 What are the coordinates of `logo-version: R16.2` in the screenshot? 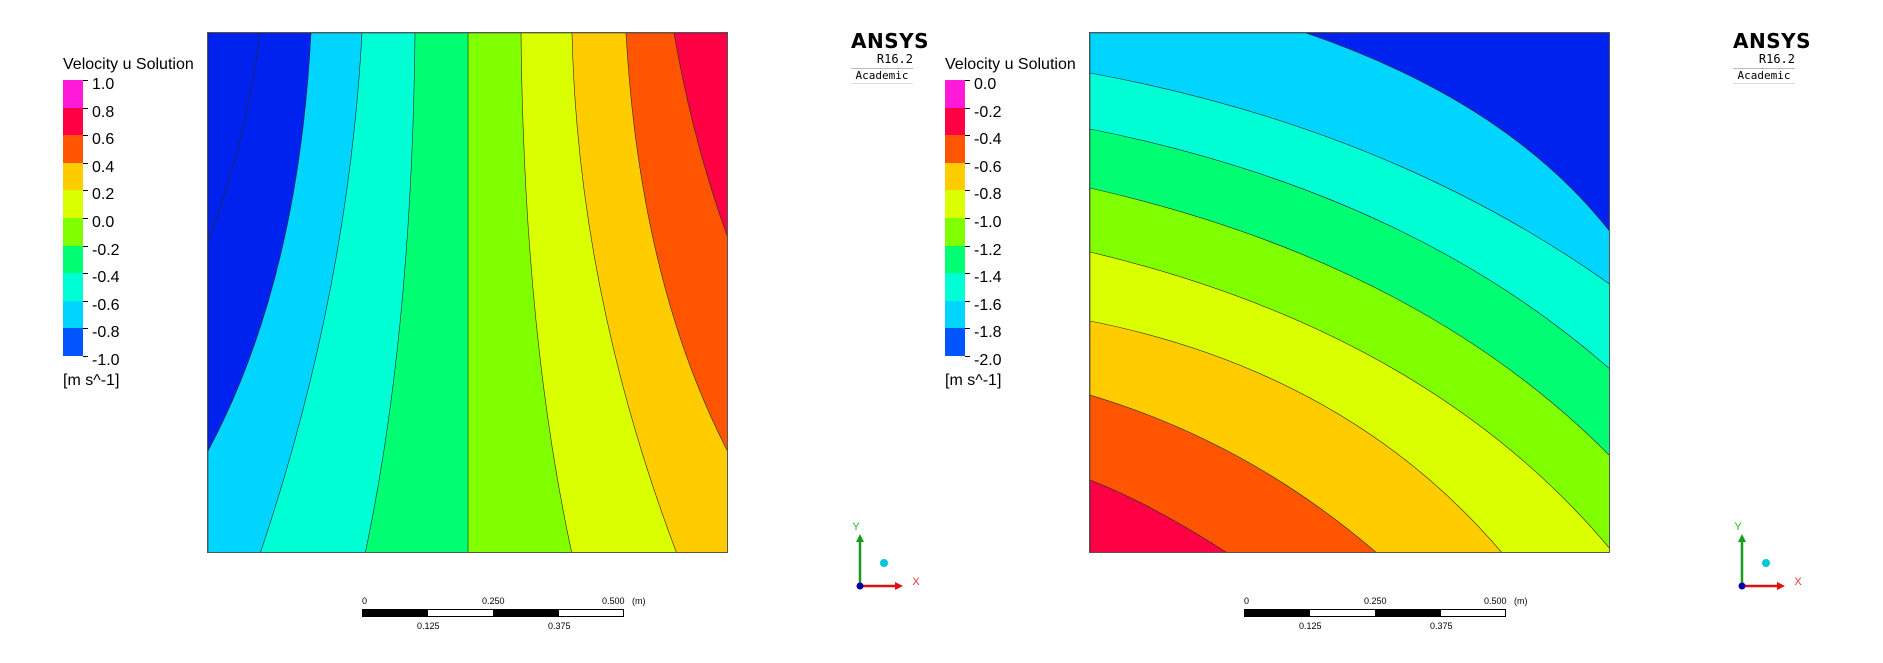 It's located at (1776, 59).